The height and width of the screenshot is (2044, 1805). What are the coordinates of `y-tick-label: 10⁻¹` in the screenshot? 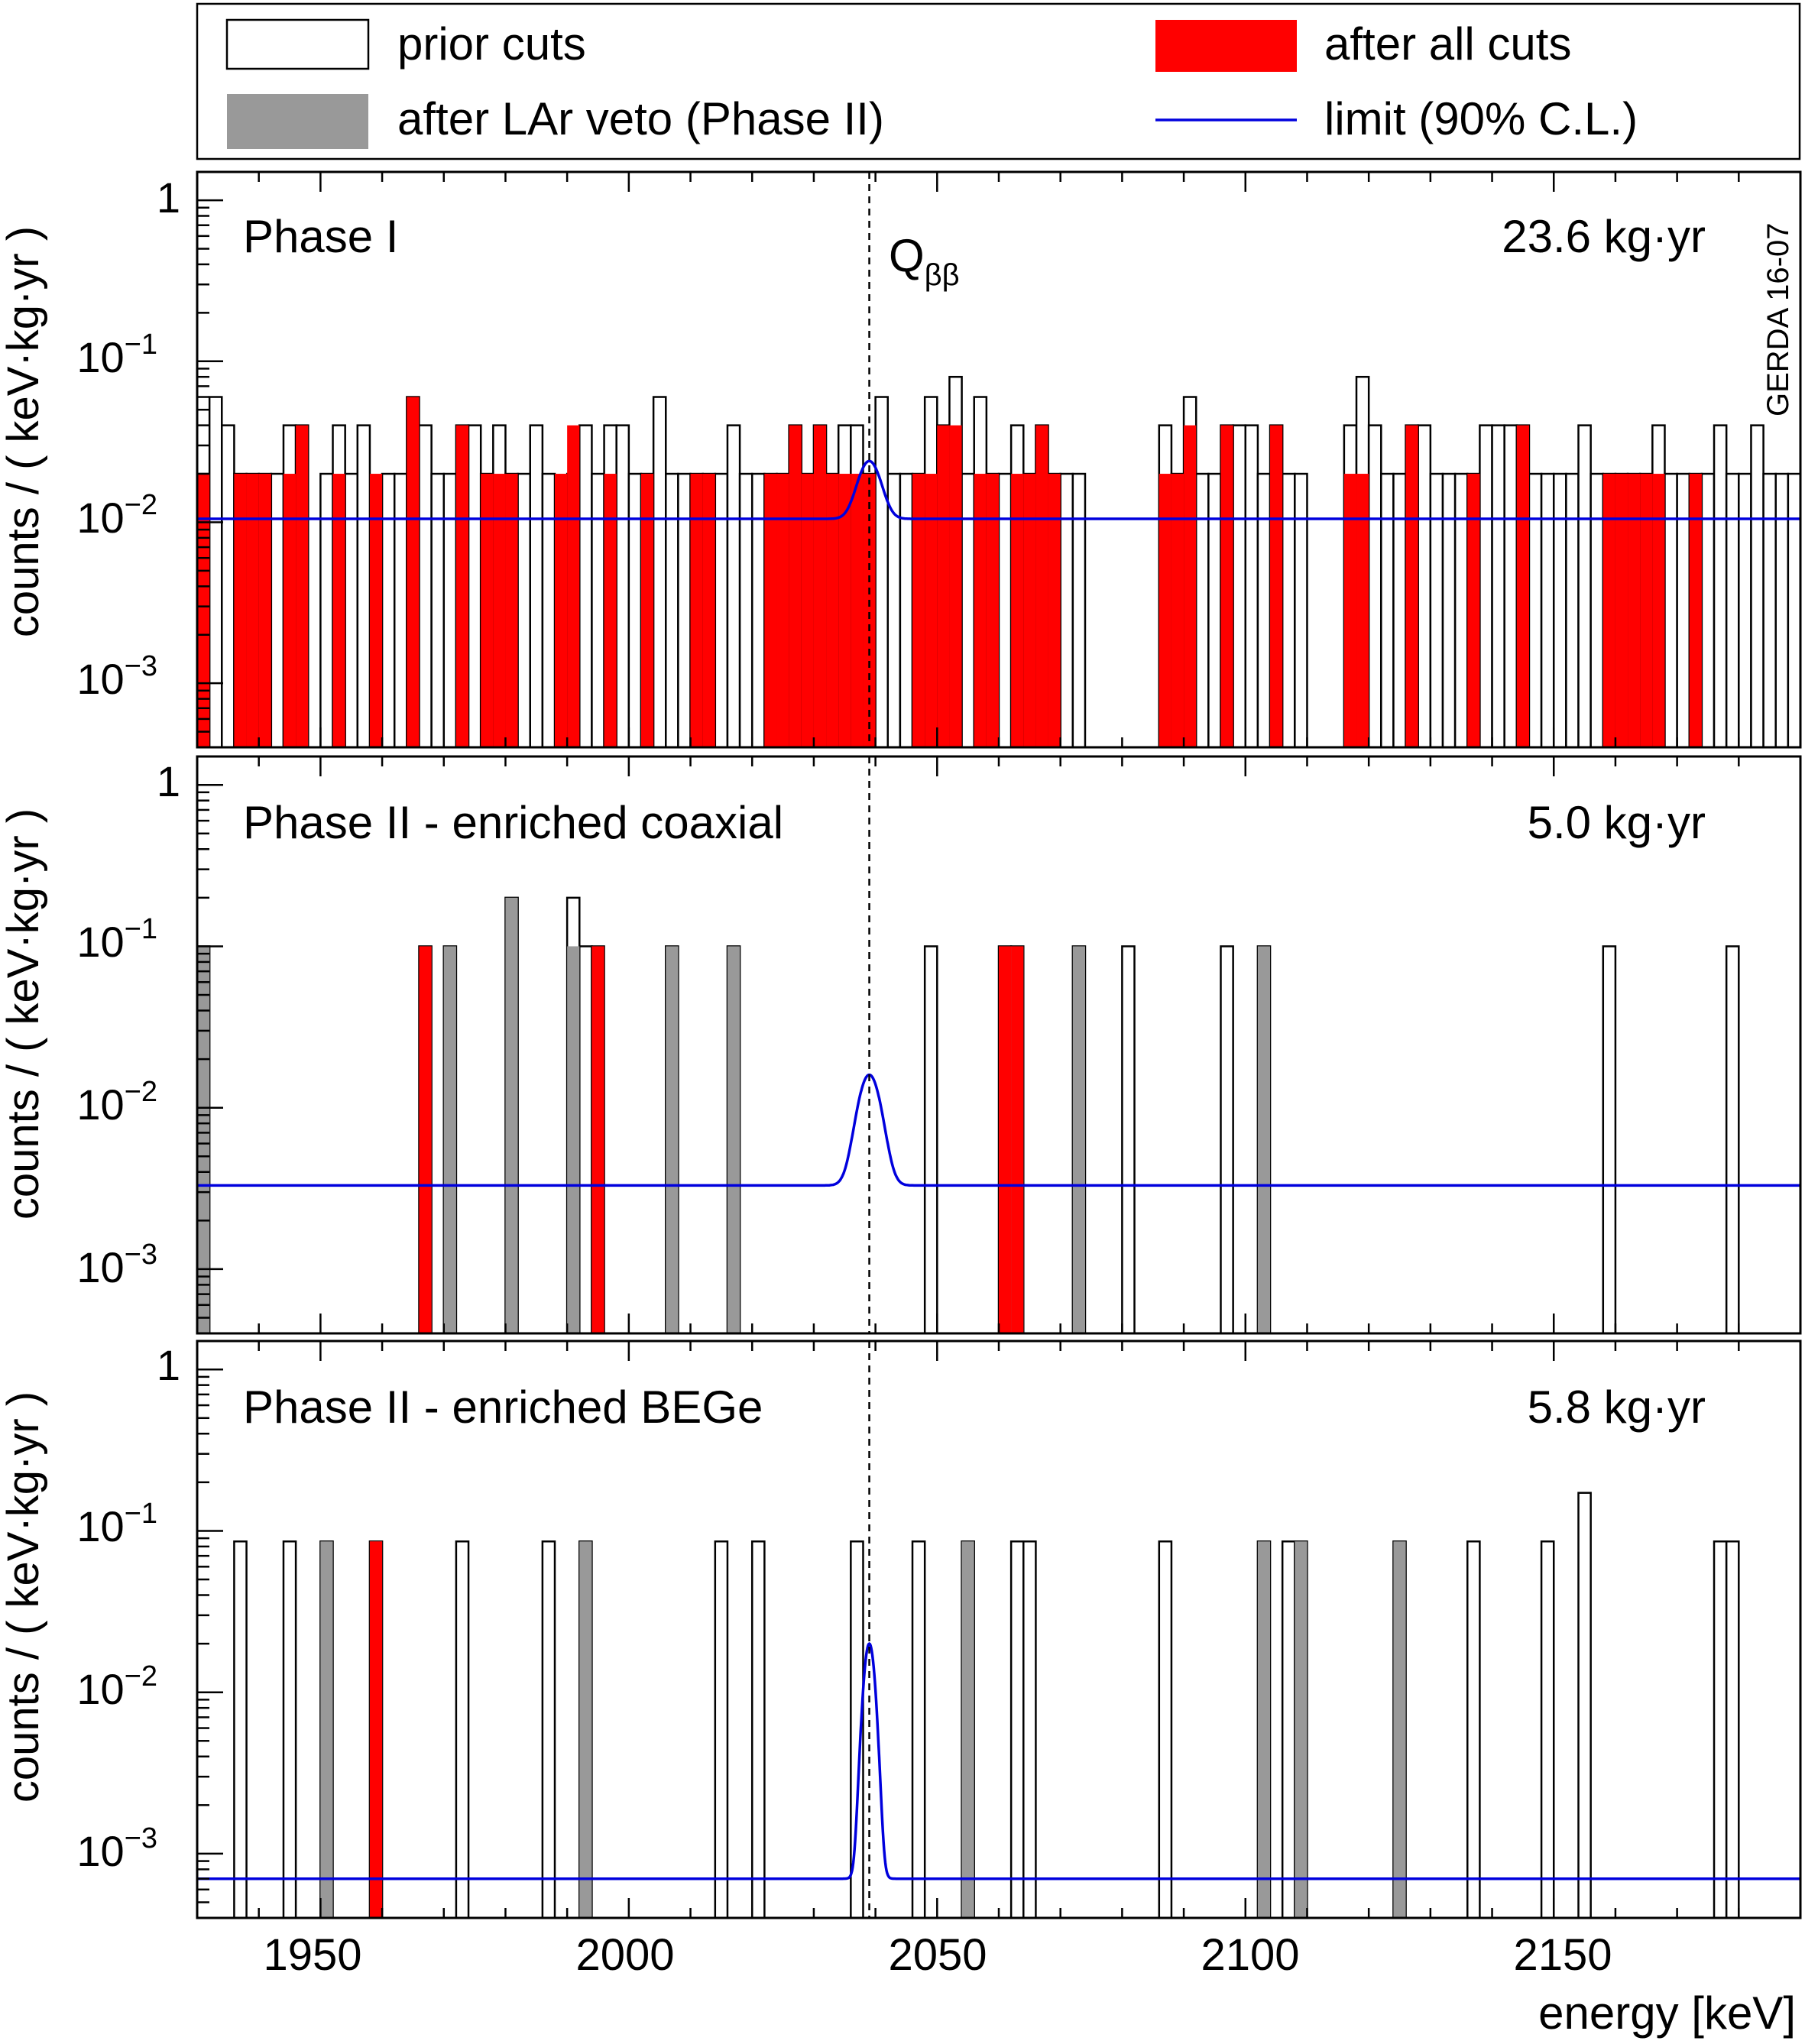 It's located at (116, 355).